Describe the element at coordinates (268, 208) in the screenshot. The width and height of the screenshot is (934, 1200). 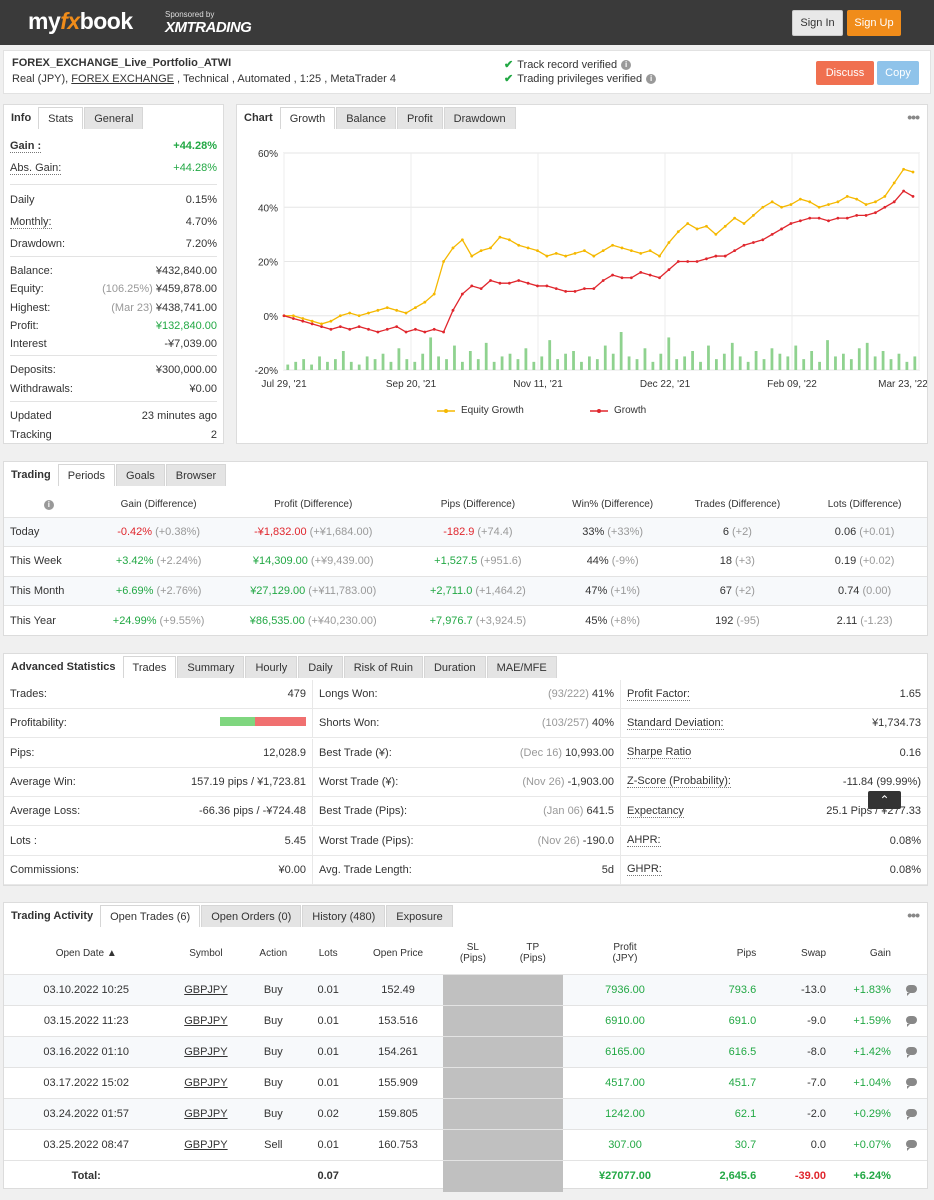
I see `y-tick-label: 40%` at that location.